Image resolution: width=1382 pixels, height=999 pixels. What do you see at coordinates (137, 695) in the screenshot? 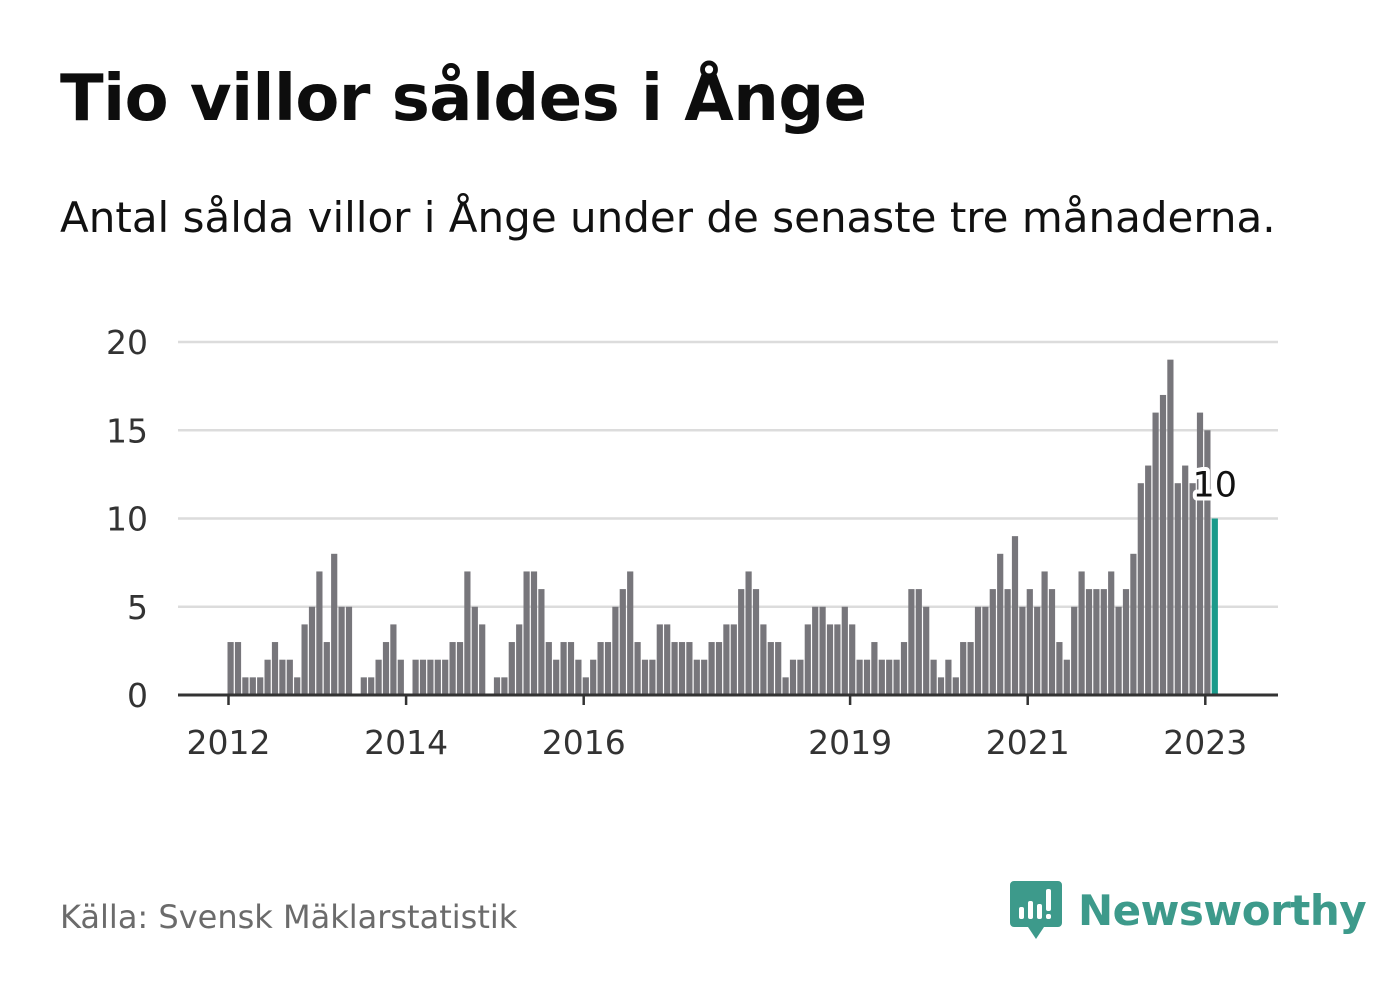
I see `y-tick-label: 0` at bounding box center [137, 695].